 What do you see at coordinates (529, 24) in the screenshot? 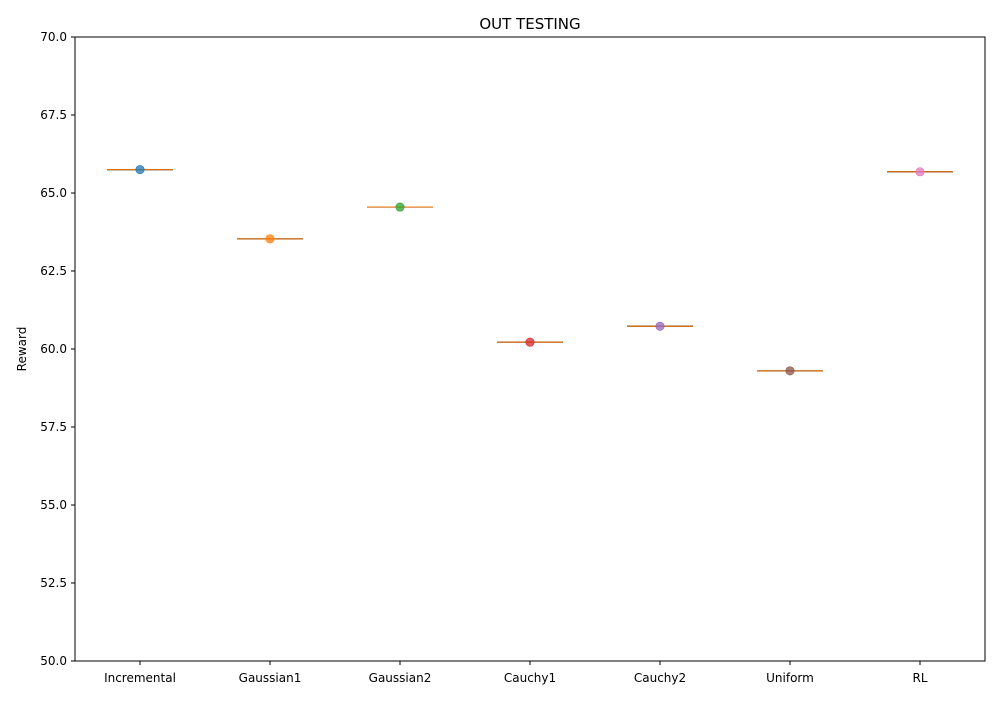
I see `chart-title: OUT TESTING` at bounding box center [529, 24].